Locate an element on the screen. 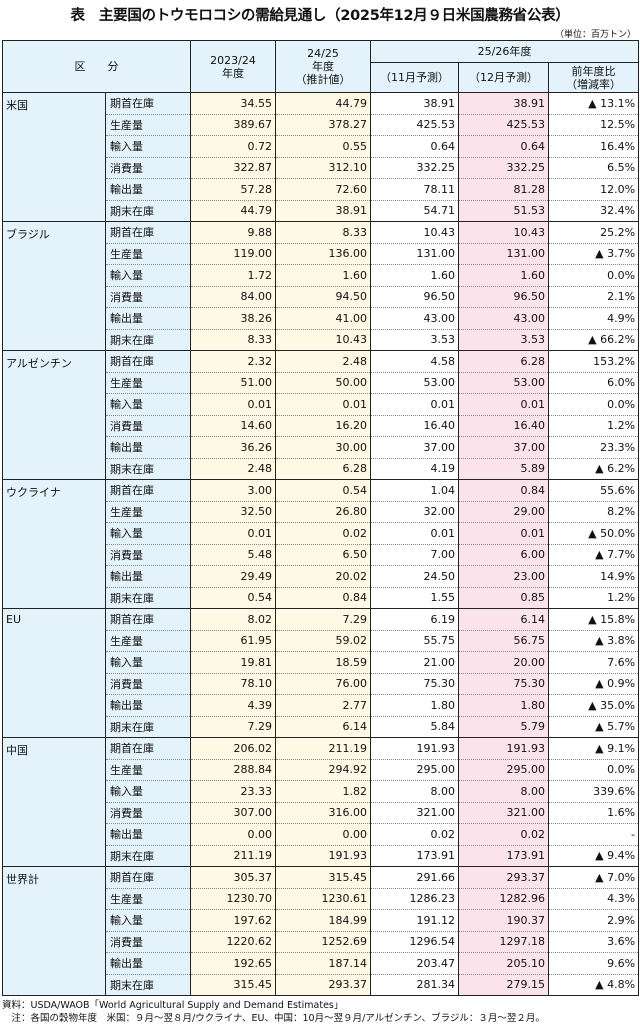 This screenshot has width=640, height=1025. table-row: 消費量 5.48 6.50 7.00 6.00 ▲ 7.7% is located at coordinates (321, 555).